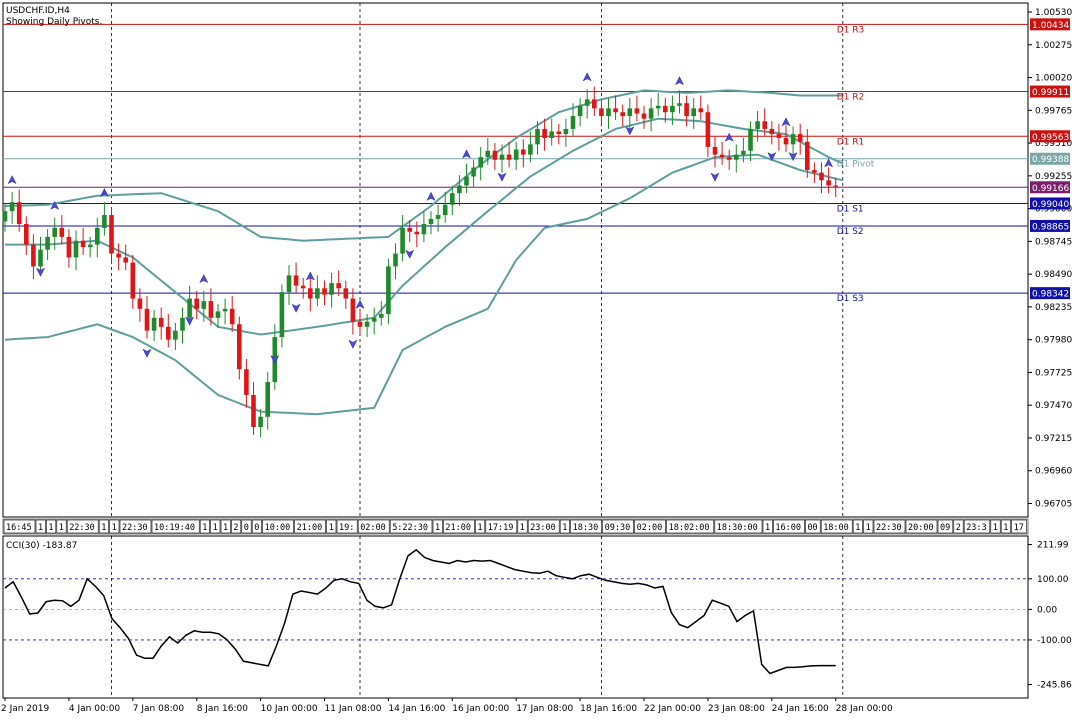  Describe the element at coordinates (856, 165) in the screenshot. I see `pivot-label: D1 Pivot` at that location.